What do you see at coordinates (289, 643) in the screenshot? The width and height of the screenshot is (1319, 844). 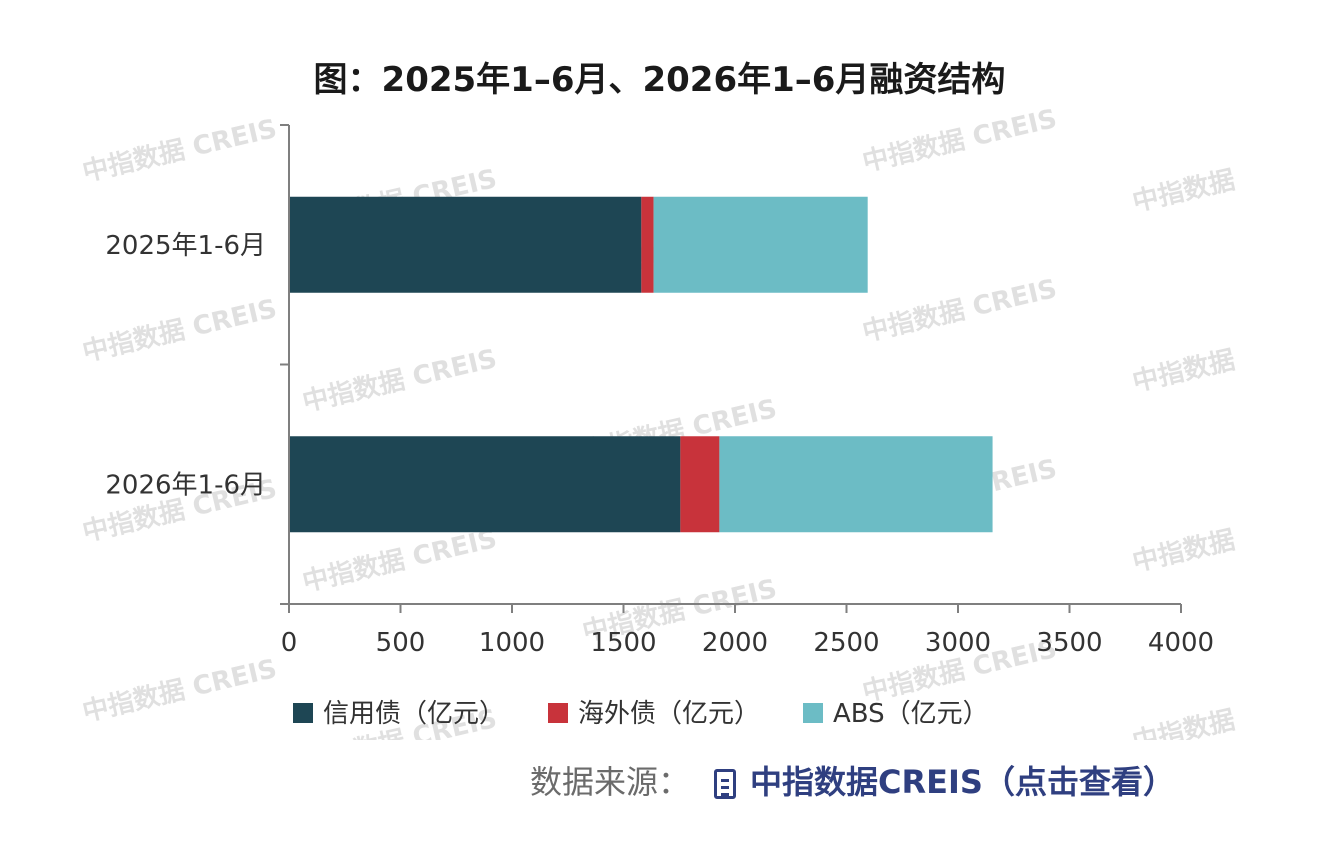 I see `x-tick-label: 0` at bounding box center [289, 643].